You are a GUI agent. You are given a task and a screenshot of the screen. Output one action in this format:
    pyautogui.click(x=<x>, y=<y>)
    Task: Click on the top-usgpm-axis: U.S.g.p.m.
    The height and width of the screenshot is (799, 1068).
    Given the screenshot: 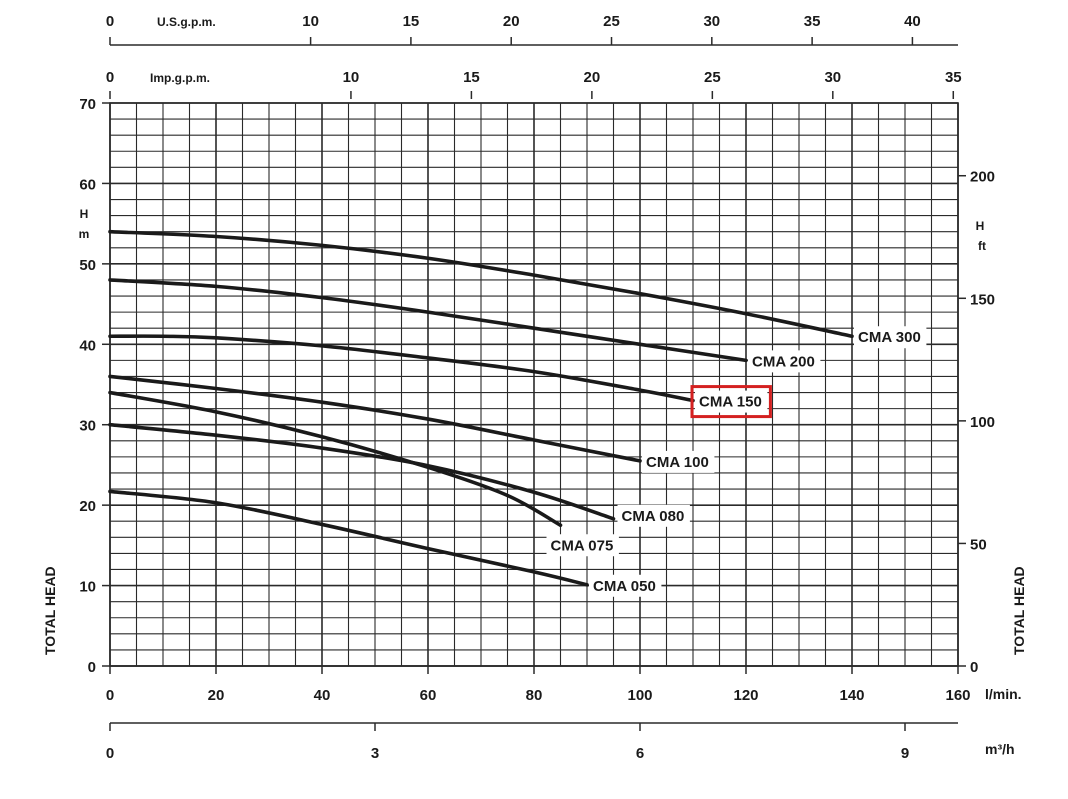 What is the action you would take?
    pyautogui.click(x=186, y=22)
    